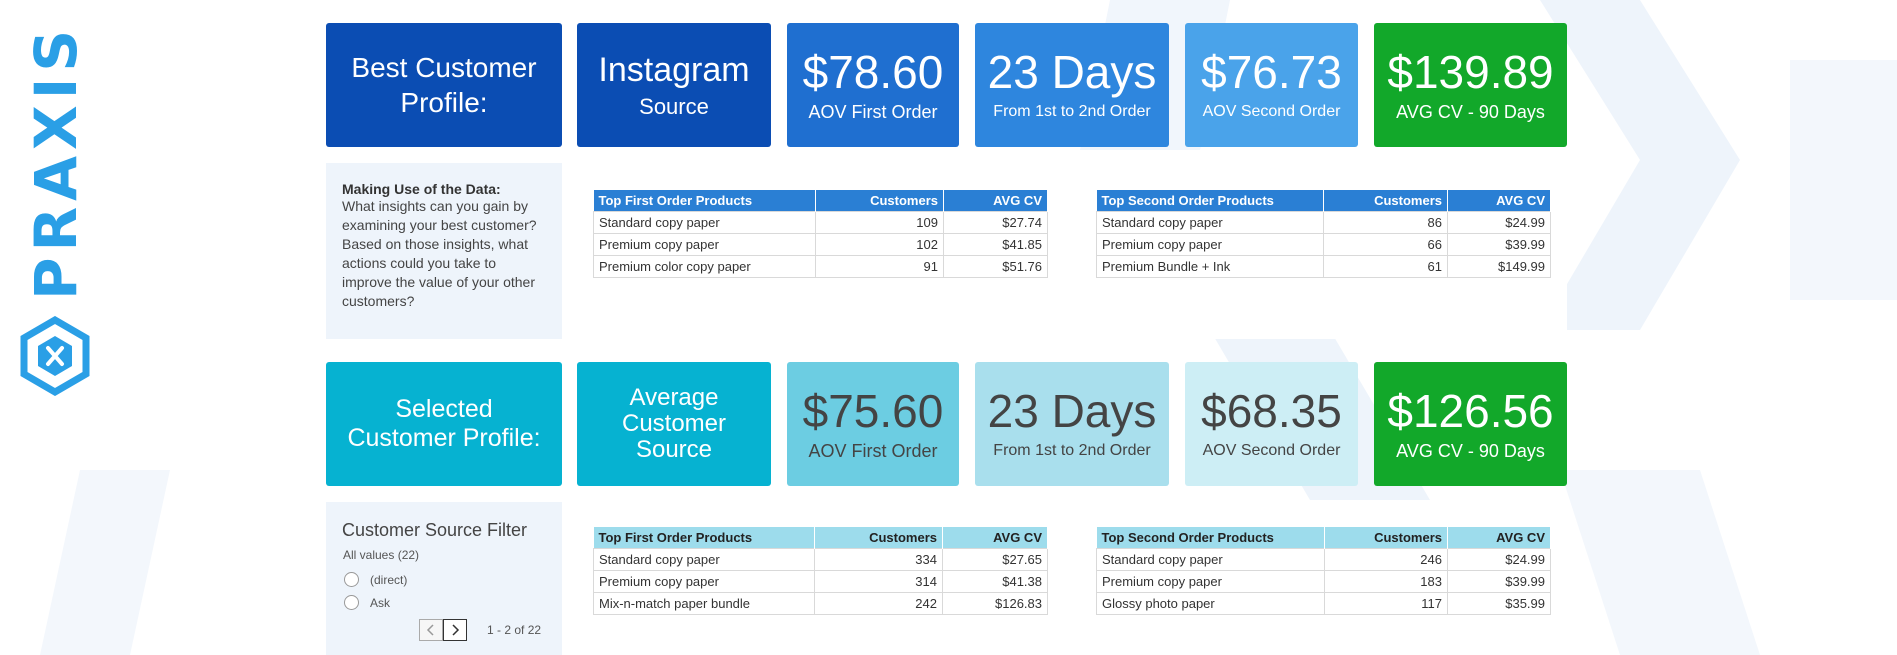  I want to click on table-row: Premium color copy paper 91 $51.76, so click(820, 266).